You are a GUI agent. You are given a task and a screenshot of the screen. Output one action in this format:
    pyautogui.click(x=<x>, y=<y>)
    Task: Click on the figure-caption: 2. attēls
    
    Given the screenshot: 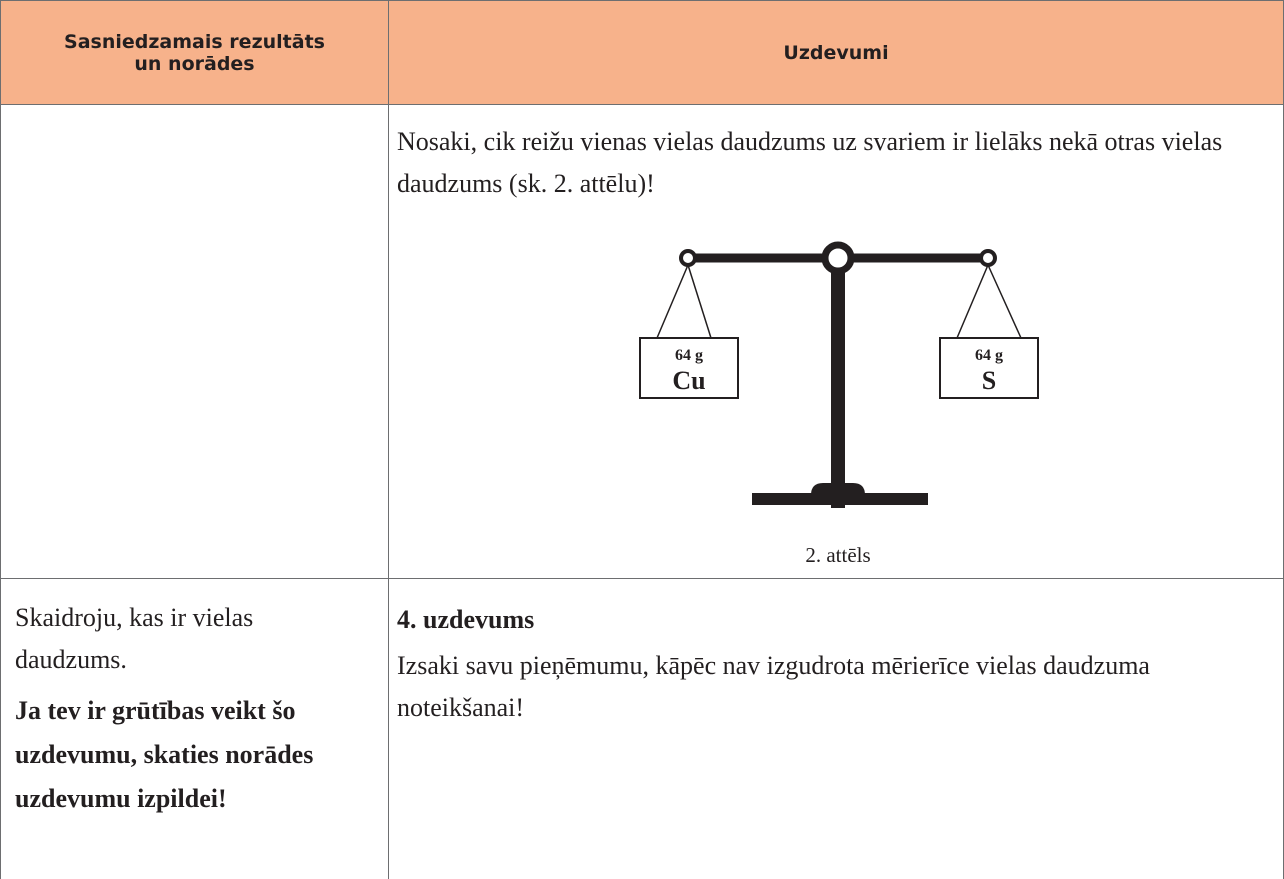 What is the action you would take?
    pyautogui.click(x=837, y=555)
    